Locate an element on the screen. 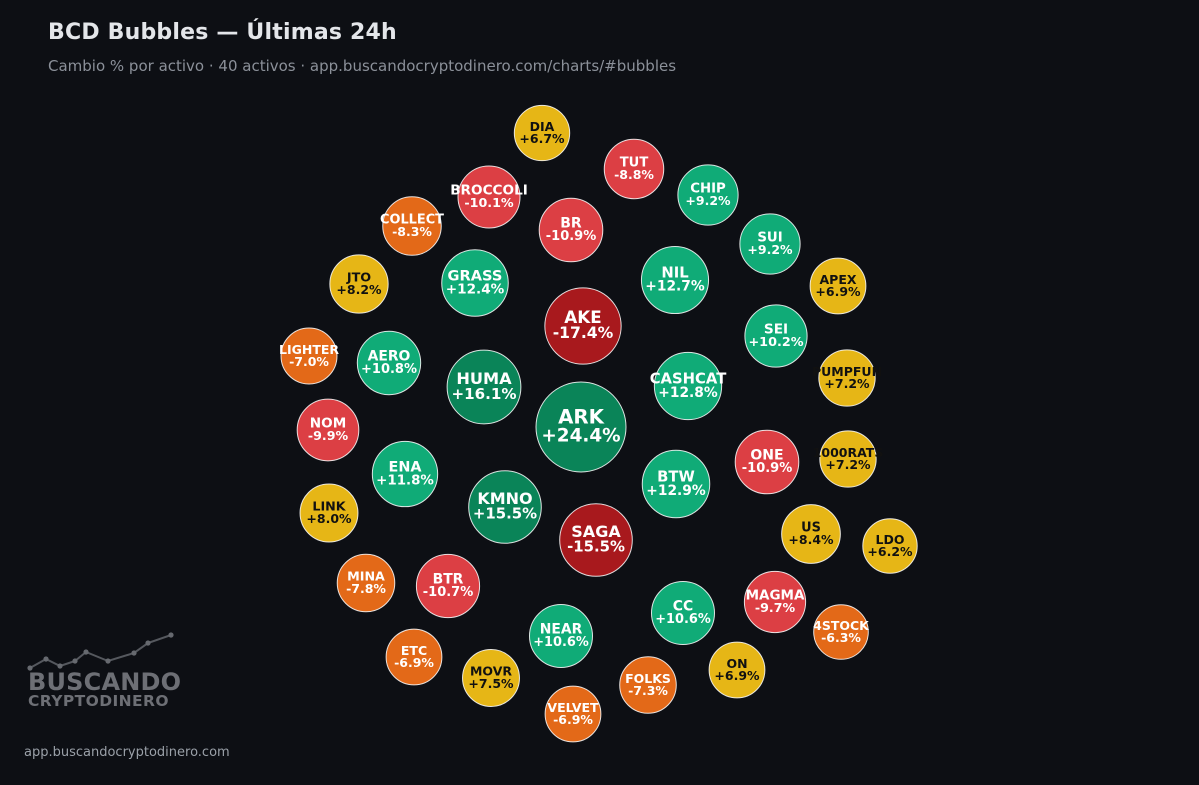  bubble-mina: MINA-7.8% is located at coordinates (366, 583).